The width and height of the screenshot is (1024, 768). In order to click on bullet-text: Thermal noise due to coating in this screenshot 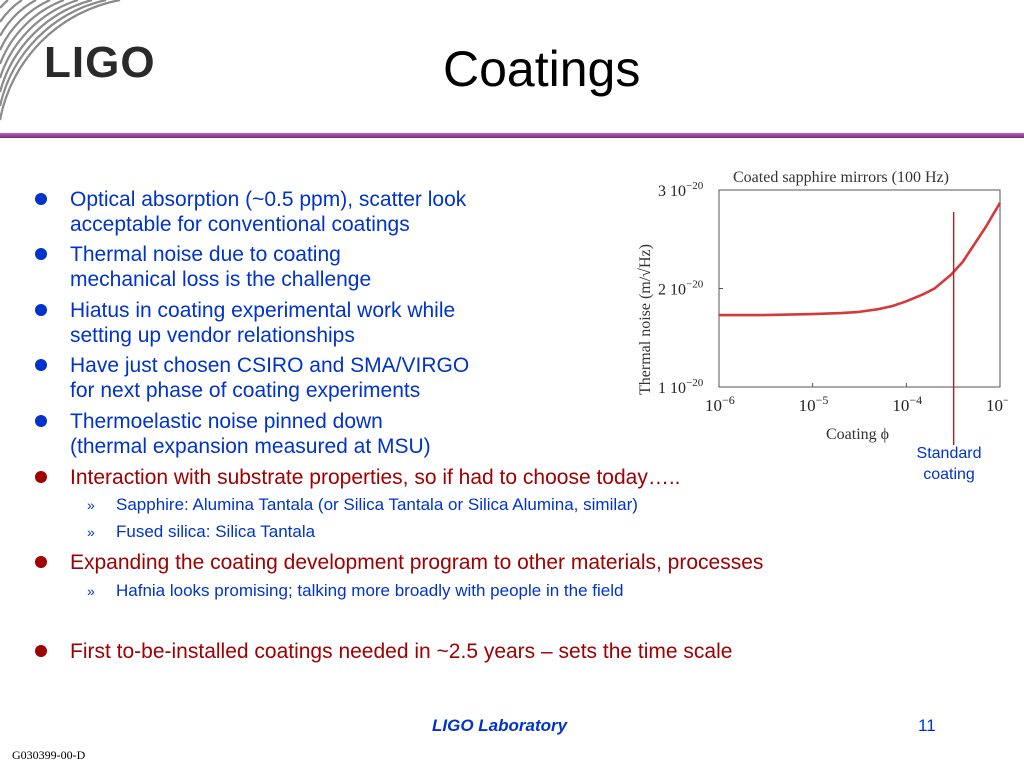, I will do `click(205, 254)`.